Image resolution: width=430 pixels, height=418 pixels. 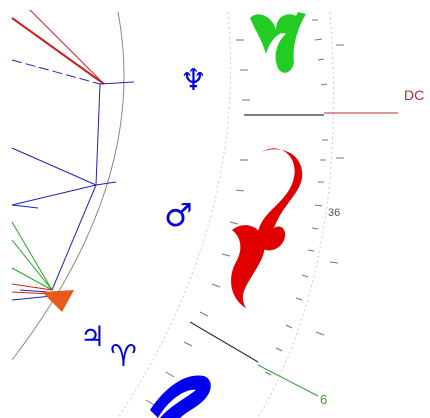 What do you see at coordinates (323, 399) in the screenshot?
I see `house-six-label: 6` at bounding box center [323, 399].